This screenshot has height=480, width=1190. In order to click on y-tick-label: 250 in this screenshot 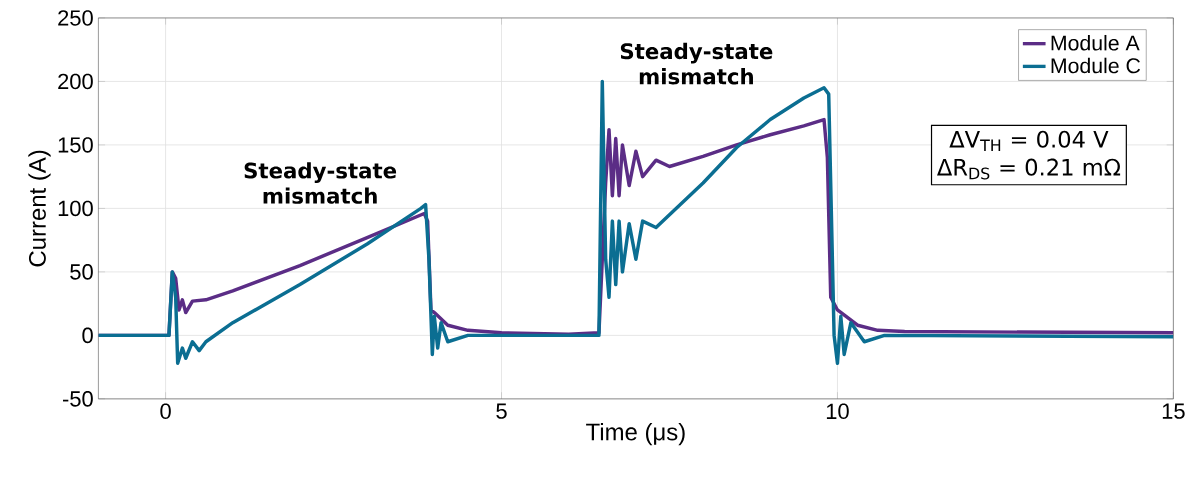, I will do `click(75, 18)`.